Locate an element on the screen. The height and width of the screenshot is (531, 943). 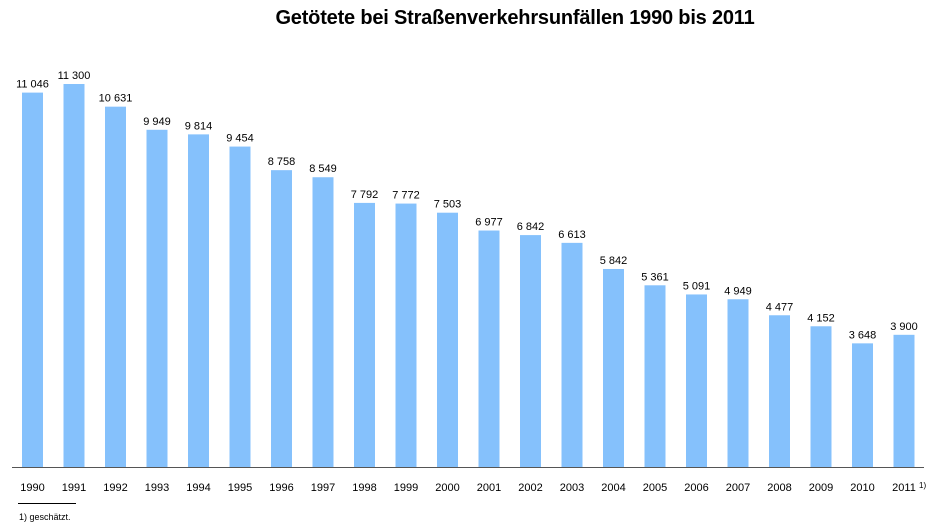
bar-2002 is located at coordinates (530, 351).